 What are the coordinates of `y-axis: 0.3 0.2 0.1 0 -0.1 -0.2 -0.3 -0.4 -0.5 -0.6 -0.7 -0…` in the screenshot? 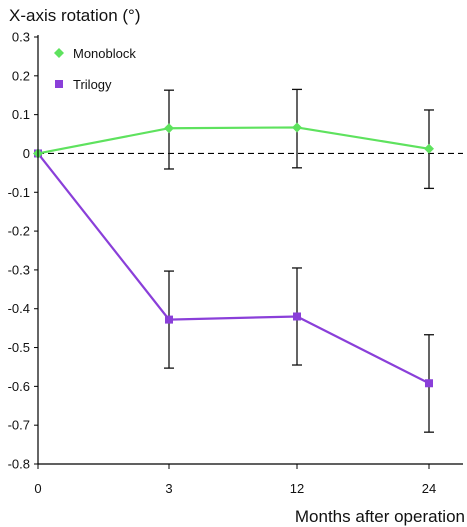 It's located at (23, 251).